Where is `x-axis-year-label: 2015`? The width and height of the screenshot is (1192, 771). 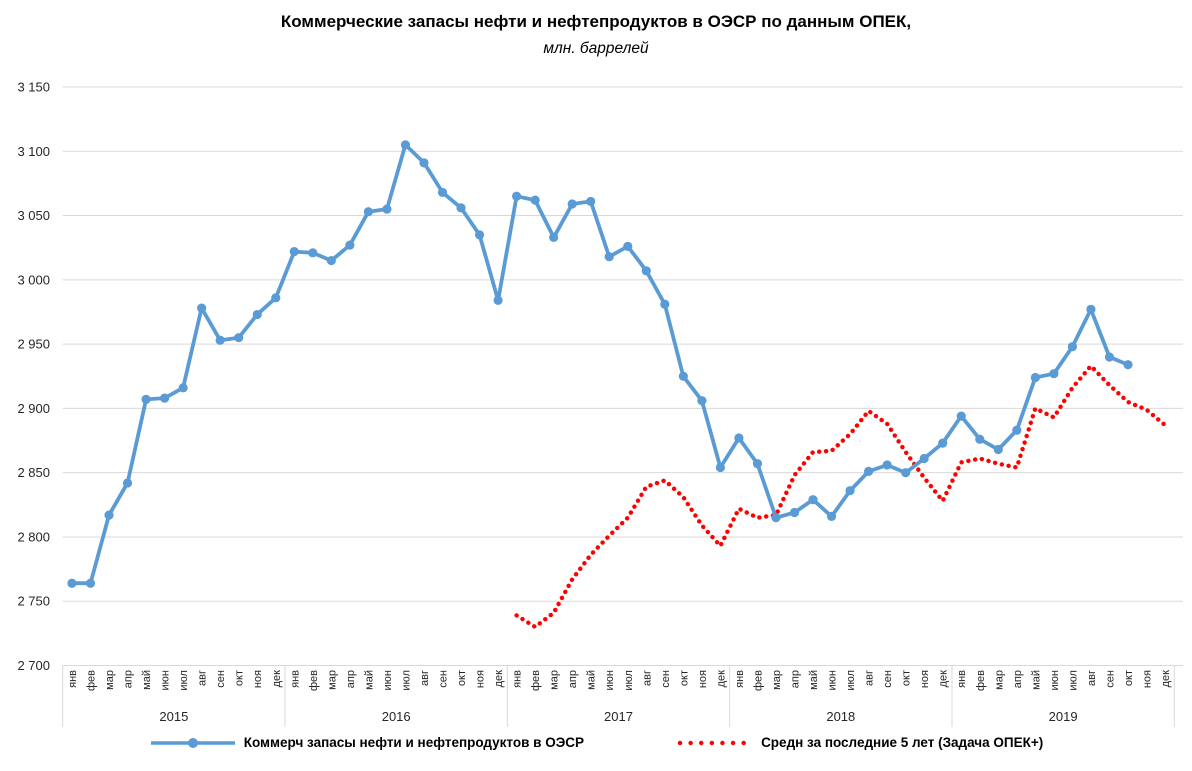 x-axis-year-label: 2015 is located at coordinates (173, 716).